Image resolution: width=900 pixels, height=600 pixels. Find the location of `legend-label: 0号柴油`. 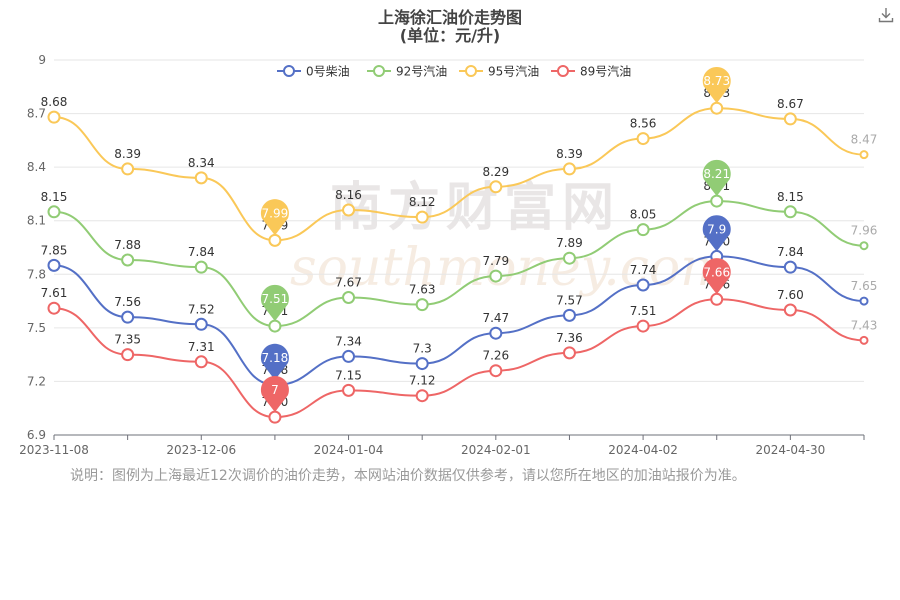

legend-label: 0号柴油 is located at coordinates (328, 72).